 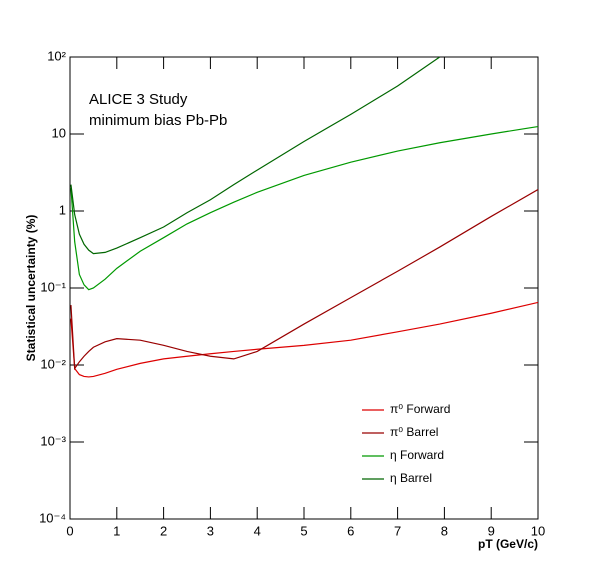 What do you see at coordinates (417, 455) in the screenshot?
I see `legend-label: η Forward` at bounding box center [417, 455].